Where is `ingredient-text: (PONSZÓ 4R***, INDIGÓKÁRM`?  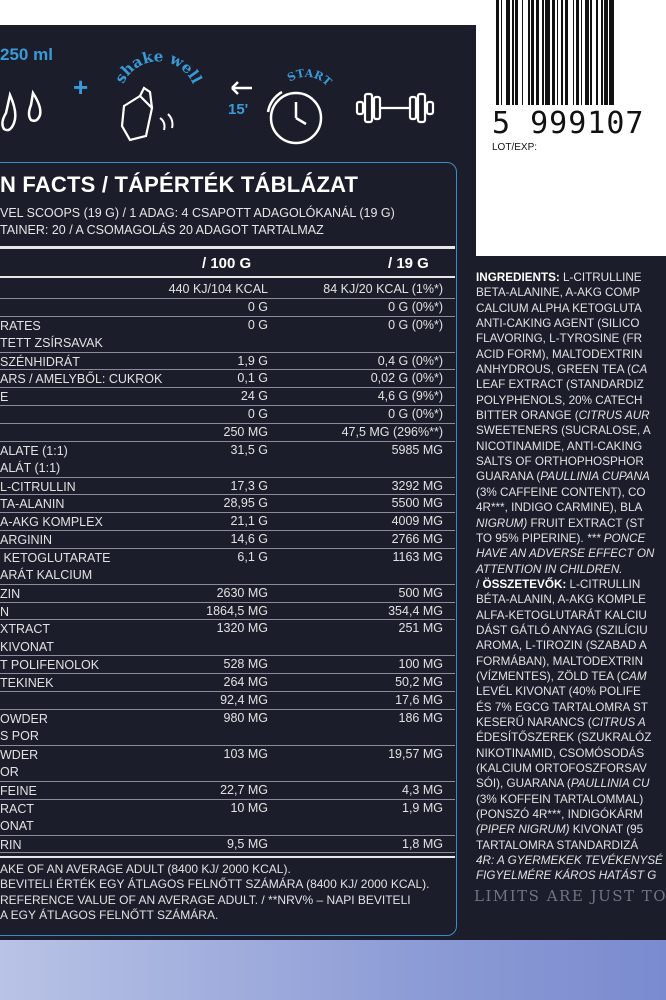
ingredient-text: (PONSZÓ 4R***, INDIGÓKÁRM is located at coordinates (559, 815).